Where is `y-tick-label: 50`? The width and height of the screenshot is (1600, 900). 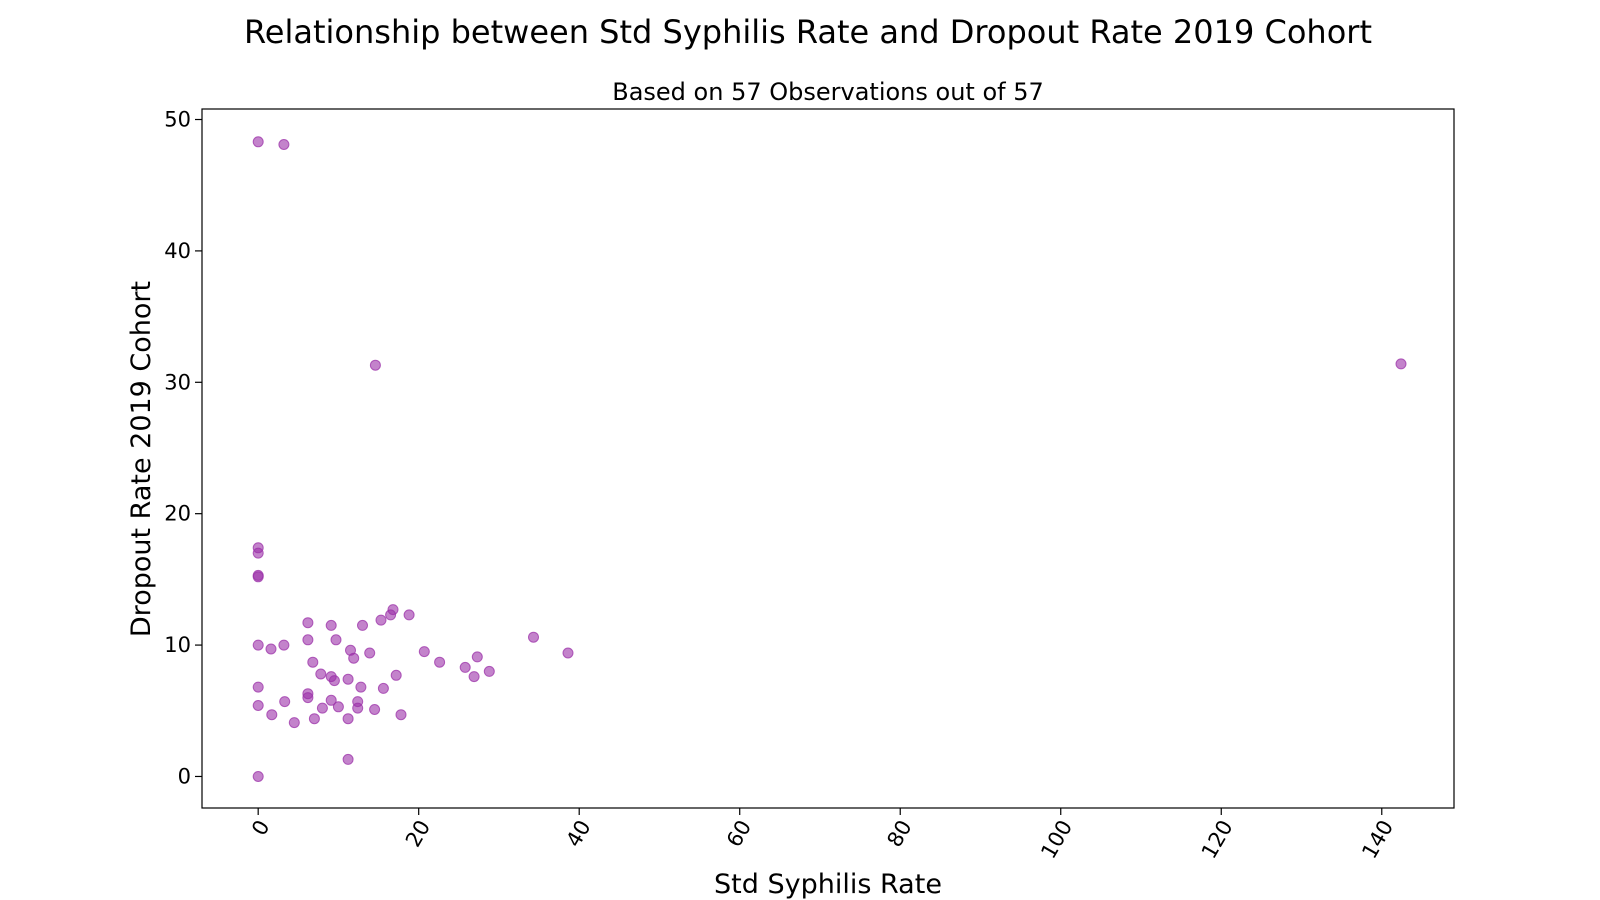 y-tick-label: 50 is located at coordinates (177, 120).